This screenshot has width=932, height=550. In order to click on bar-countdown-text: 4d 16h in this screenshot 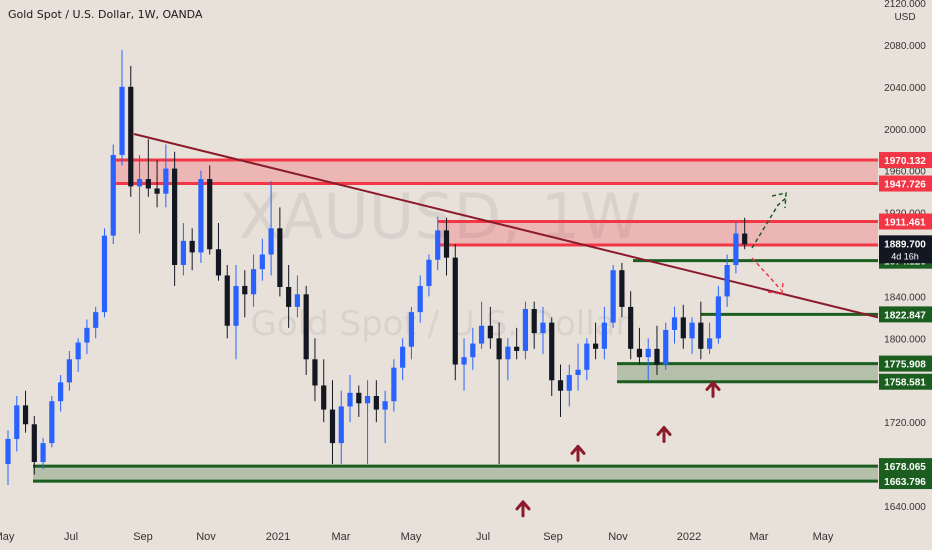, I will do `click(905, 256)`.